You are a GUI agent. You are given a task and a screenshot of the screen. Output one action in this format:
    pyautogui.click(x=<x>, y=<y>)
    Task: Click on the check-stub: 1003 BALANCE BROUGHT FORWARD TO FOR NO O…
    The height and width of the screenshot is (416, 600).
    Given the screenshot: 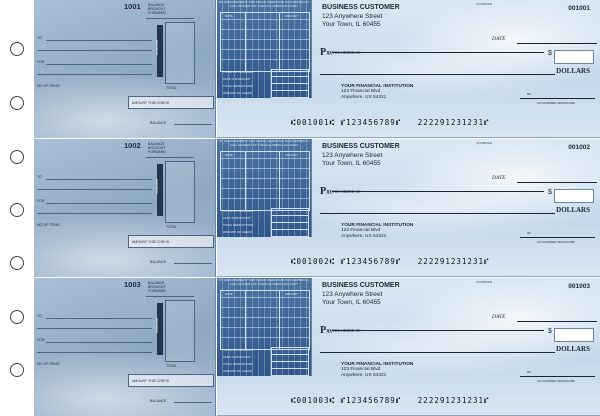 What is the action you would take?
    pyautogui.click(x=125, y=347)
    